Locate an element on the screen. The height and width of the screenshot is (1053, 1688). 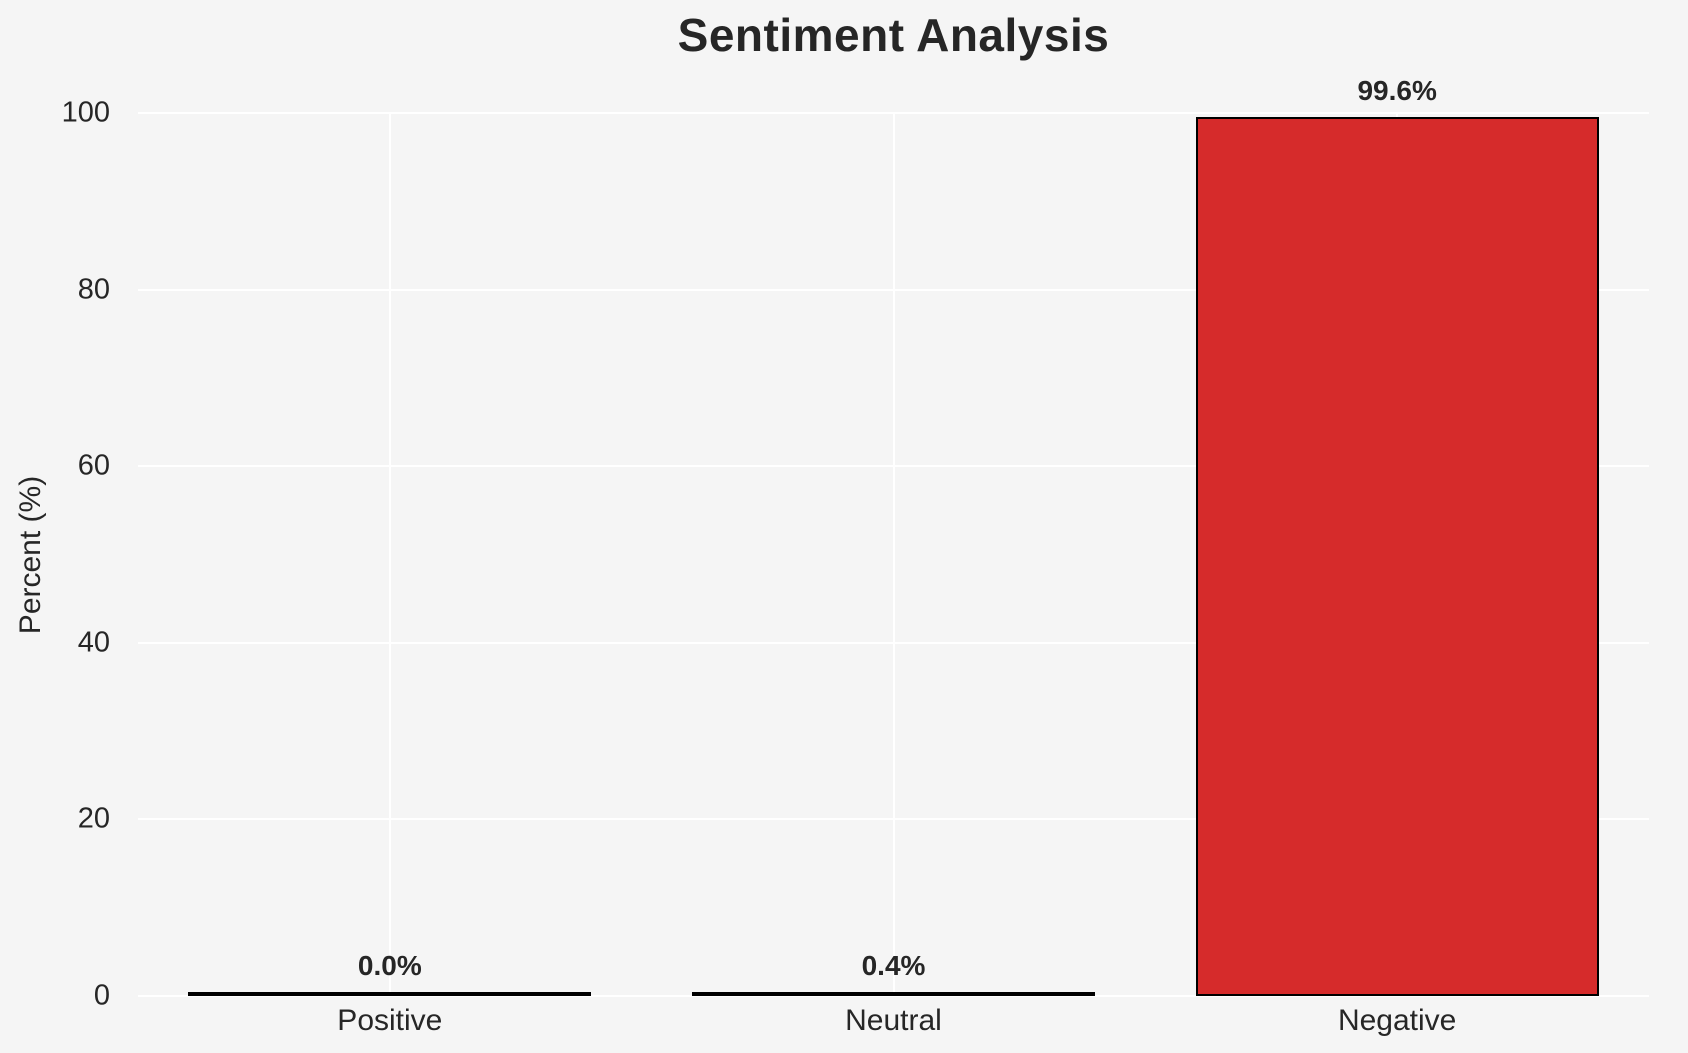
bar-neutral is located at coordinates (893, 994).